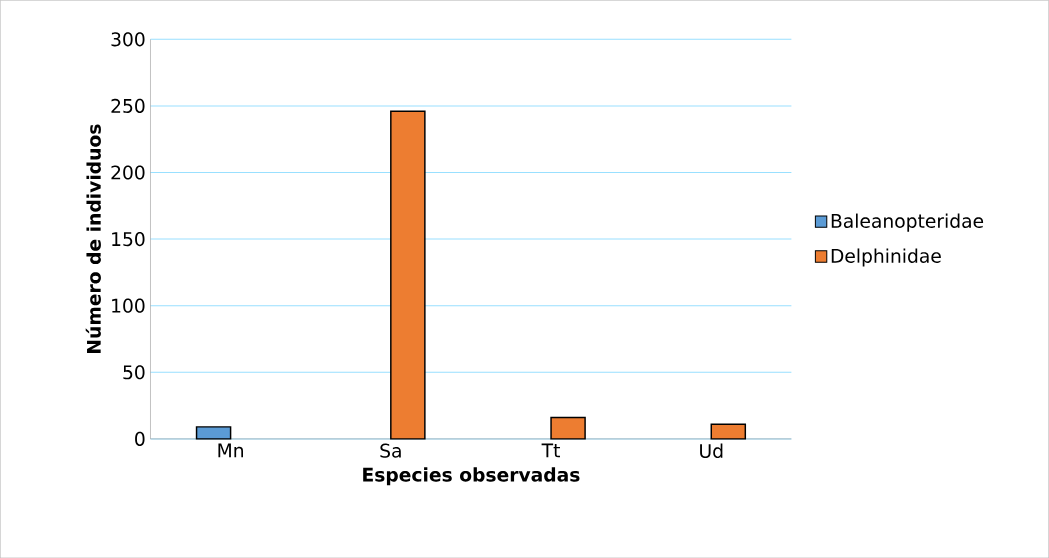  I want to click on x-tick-label: Mn, so click(230, 450).